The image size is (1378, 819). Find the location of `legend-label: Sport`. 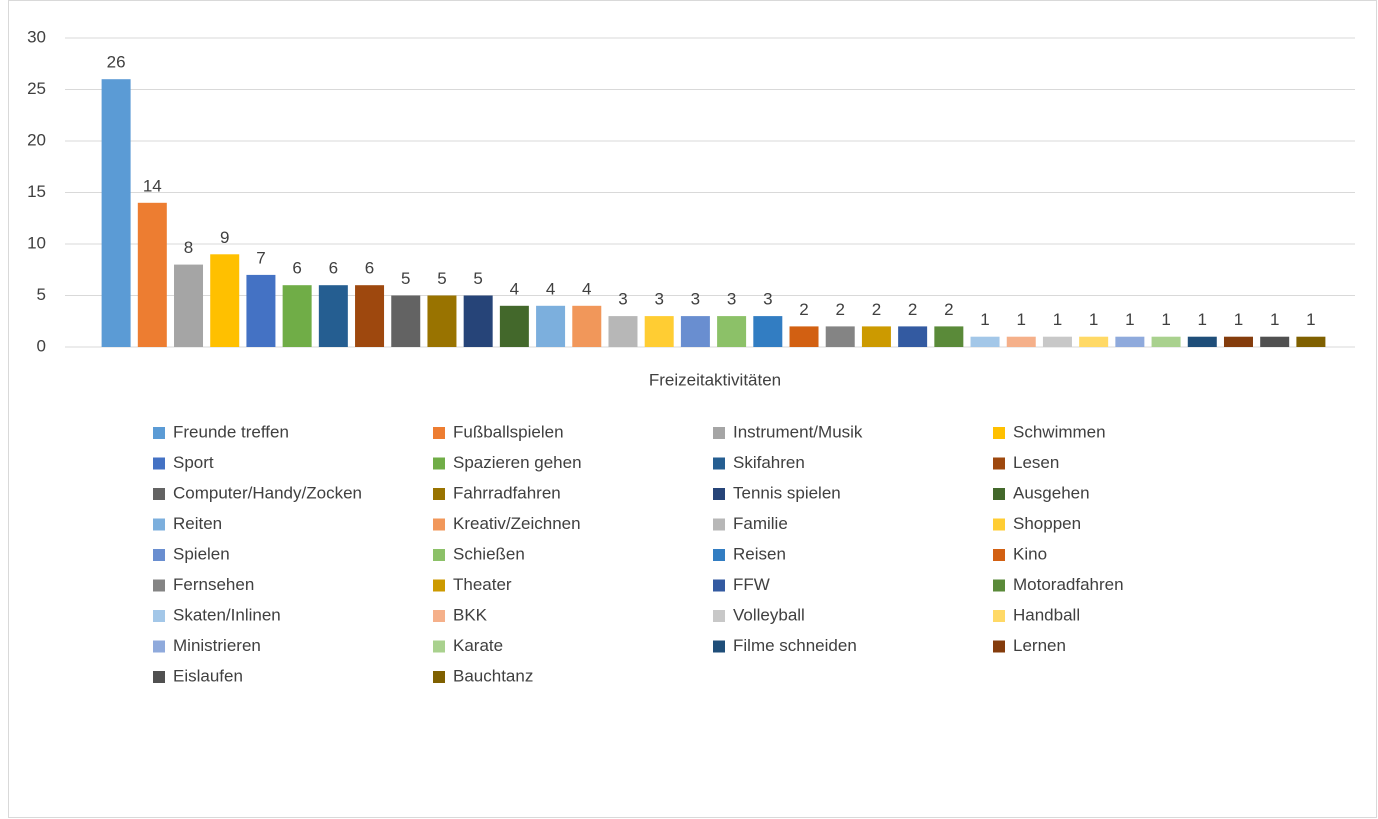

legend-label: Sport is located at coordinates (193, 462).